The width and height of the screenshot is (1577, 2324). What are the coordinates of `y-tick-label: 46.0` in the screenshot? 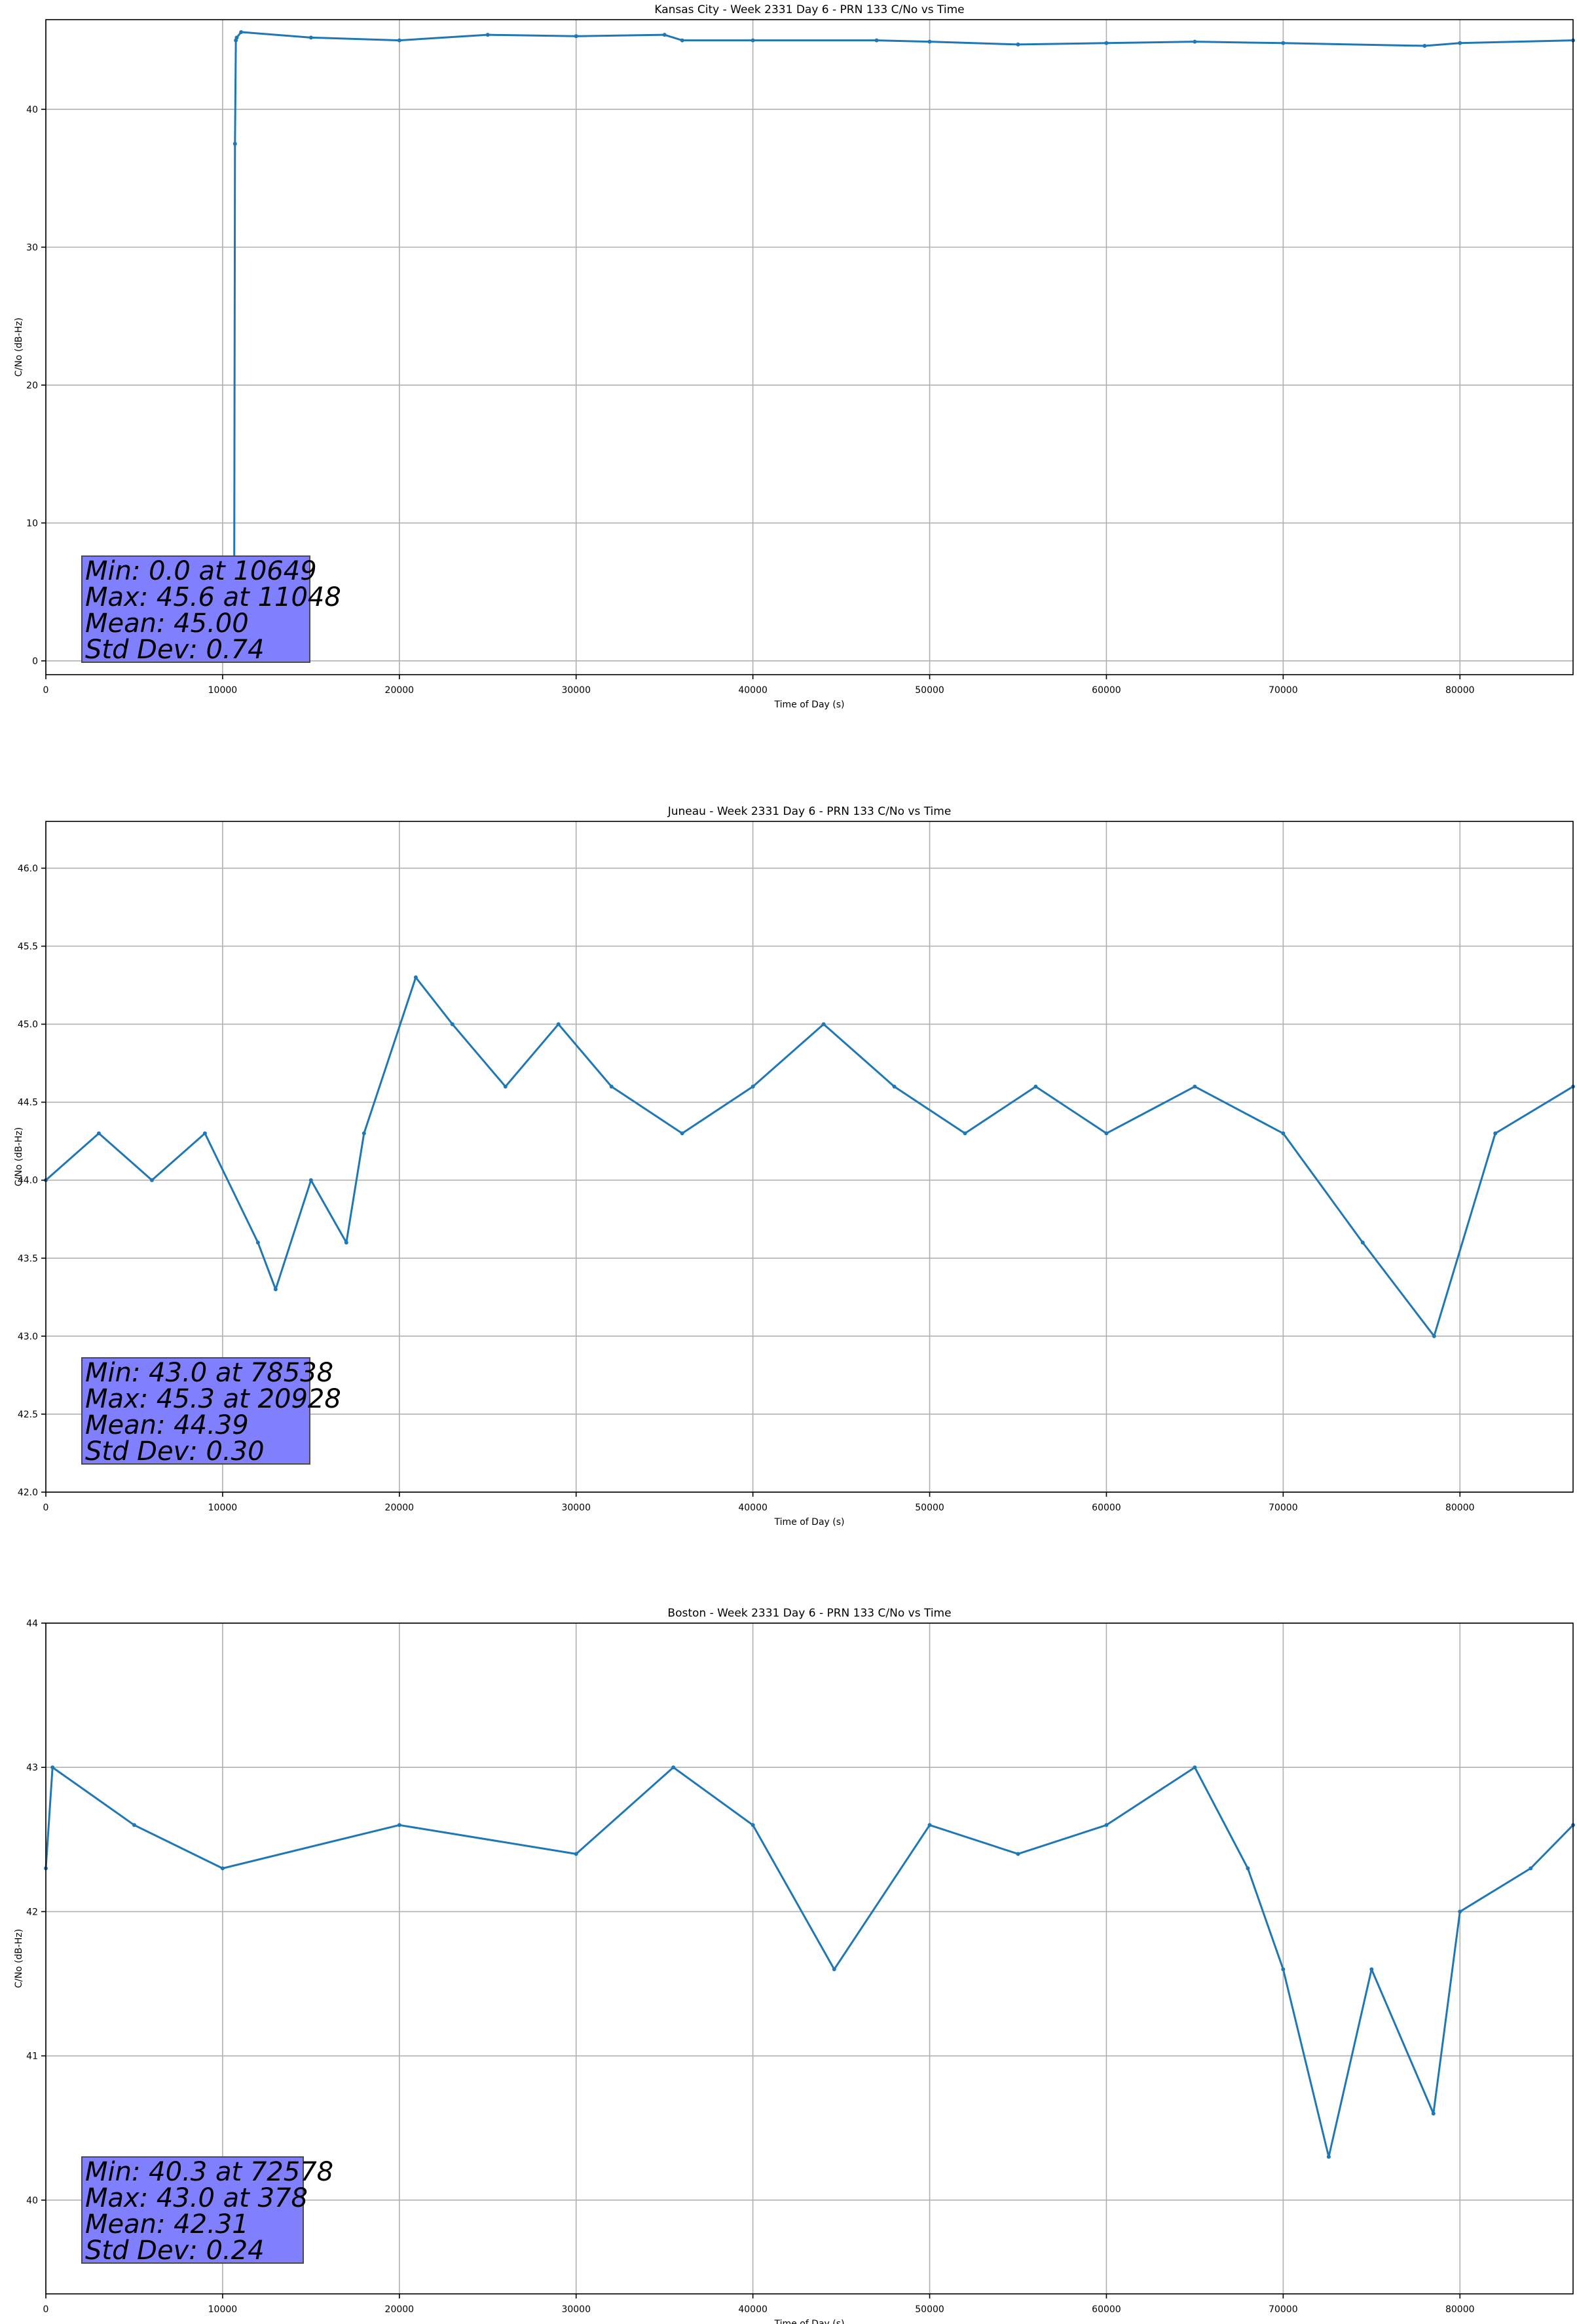 It's located at (28, 868).